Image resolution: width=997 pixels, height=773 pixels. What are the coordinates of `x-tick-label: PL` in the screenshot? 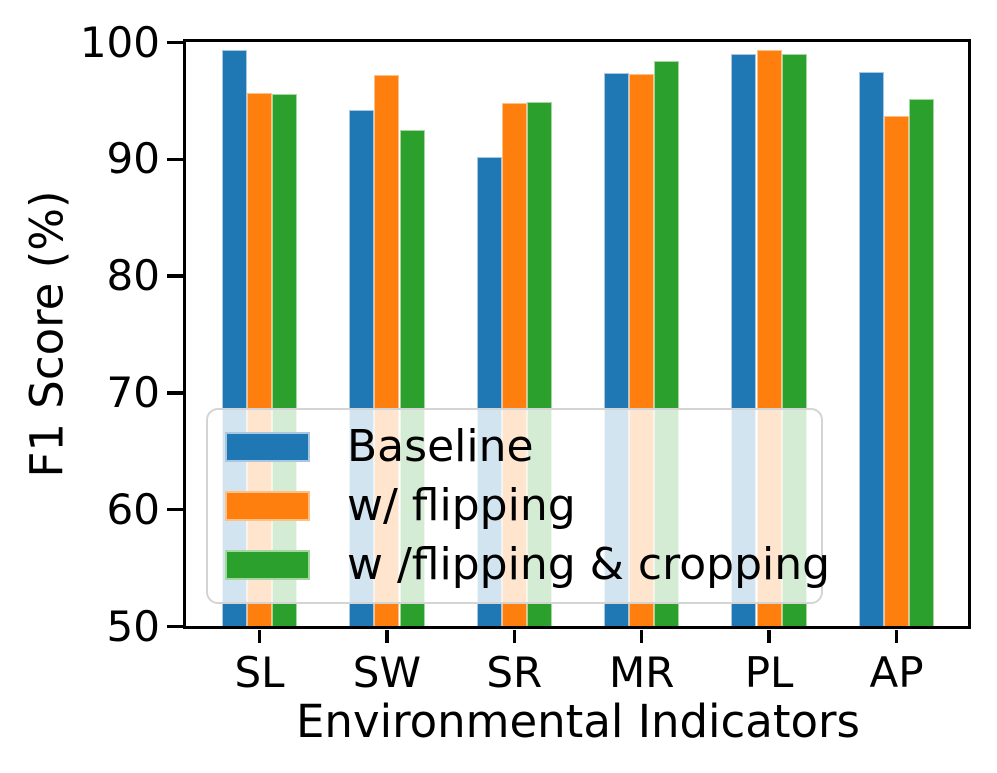 It's located at (769, 672).